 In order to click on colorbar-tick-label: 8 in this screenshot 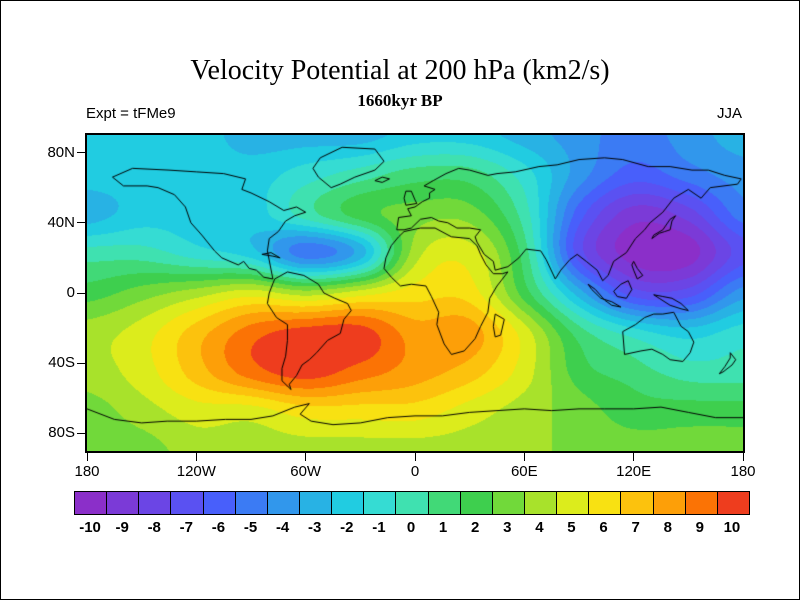, I will do `click(667, 527)`.